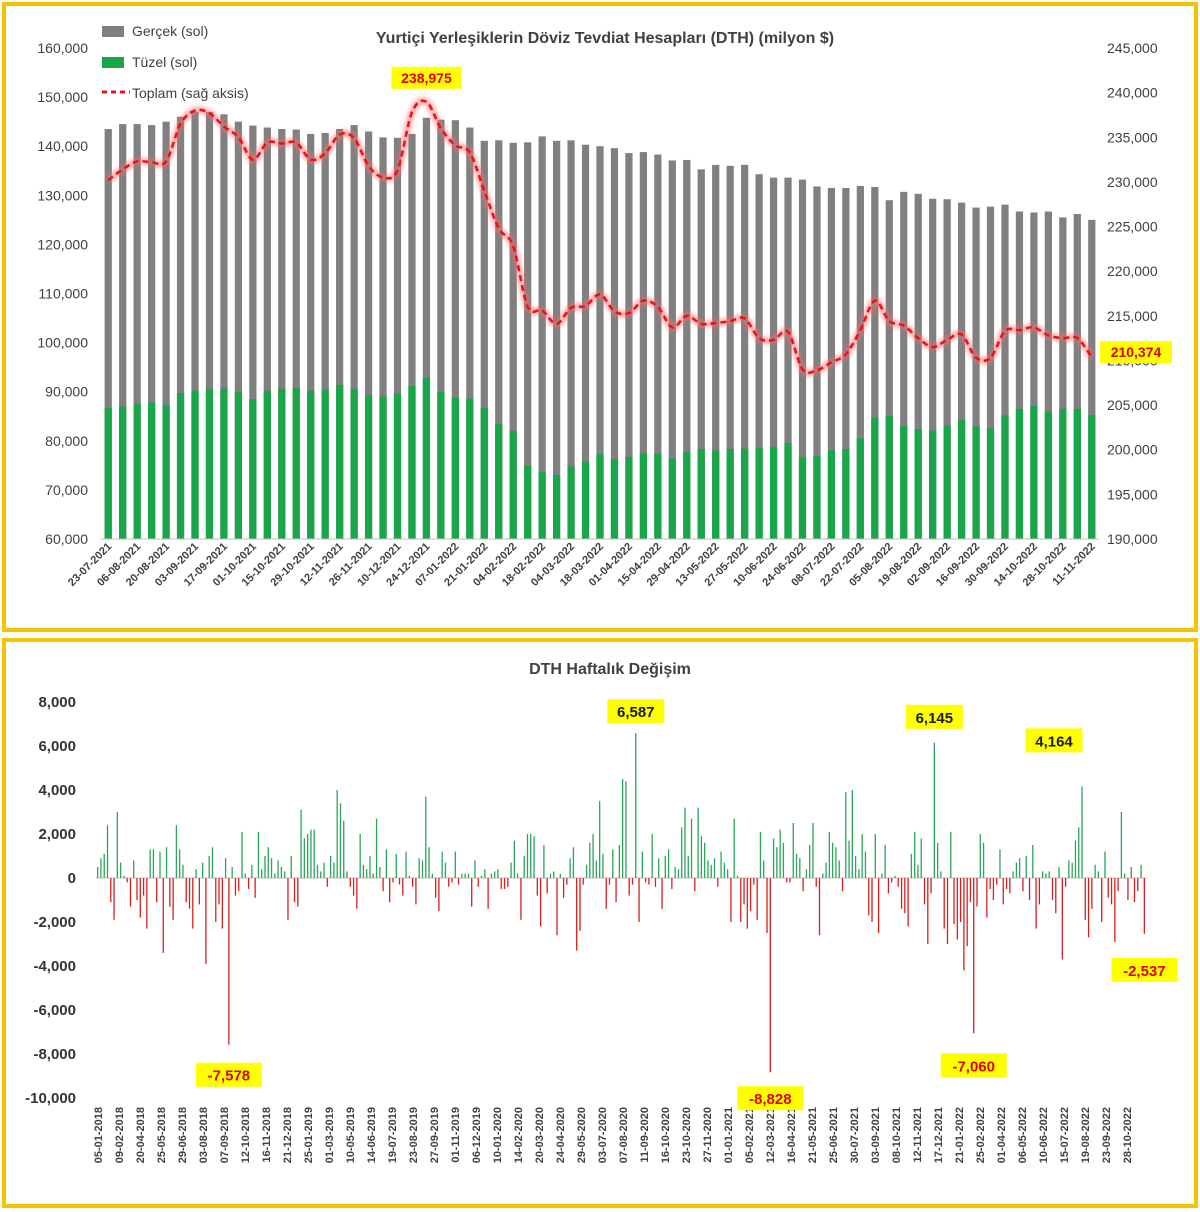  What do you see at coordinates (981, 1135) in the screenshot?
I see `x-tick-label: 25-02-2022` at bounding box center [981, 1135].